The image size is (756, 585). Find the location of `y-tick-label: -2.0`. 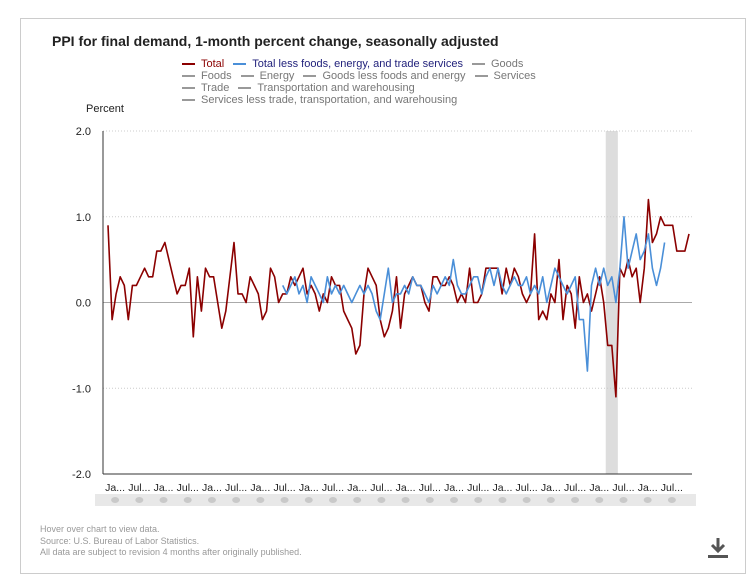

y-tick-label: -2.0 is located at coordinates (81, 475).